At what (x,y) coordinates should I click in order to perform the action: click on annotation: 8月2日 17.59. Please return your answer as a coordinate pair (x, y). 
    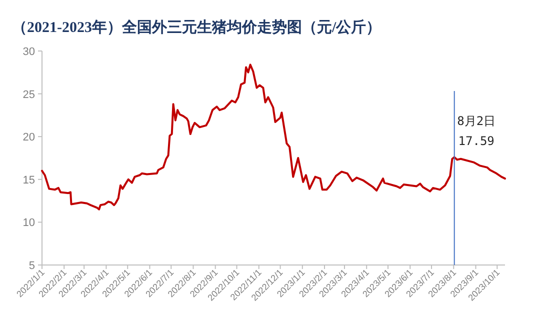
    Looking at the image, I should click on (476, 131).